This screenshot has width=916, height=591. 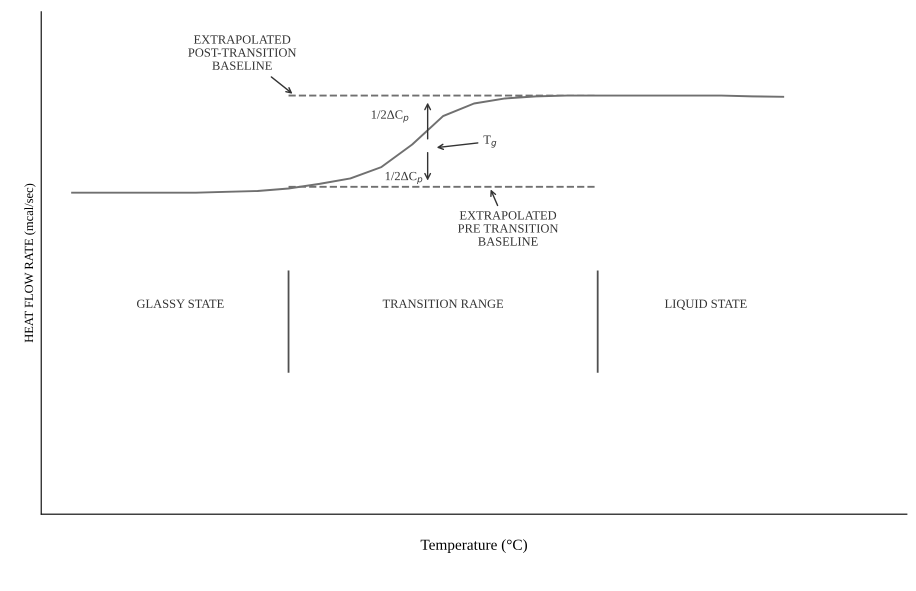 I want to click on annotation: GLASSY STATE, so click(x=180, y=304).